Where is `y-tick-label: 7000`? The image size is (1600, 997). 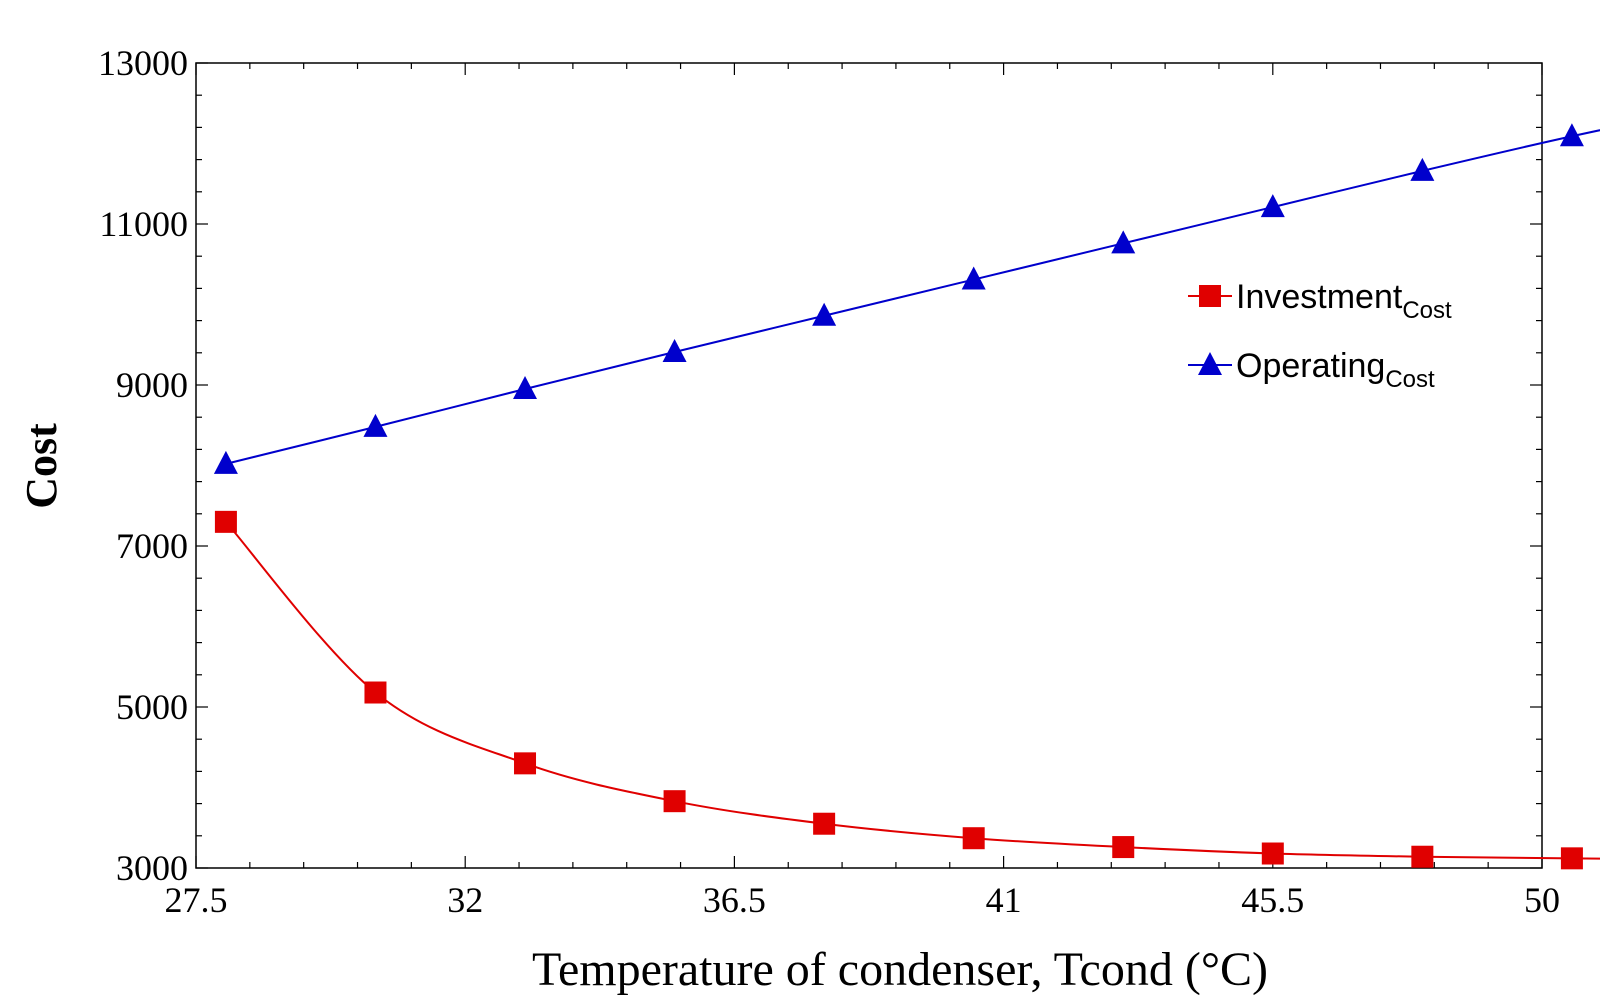
y-tick-label: 7000 is located at coordinates (152, 546).